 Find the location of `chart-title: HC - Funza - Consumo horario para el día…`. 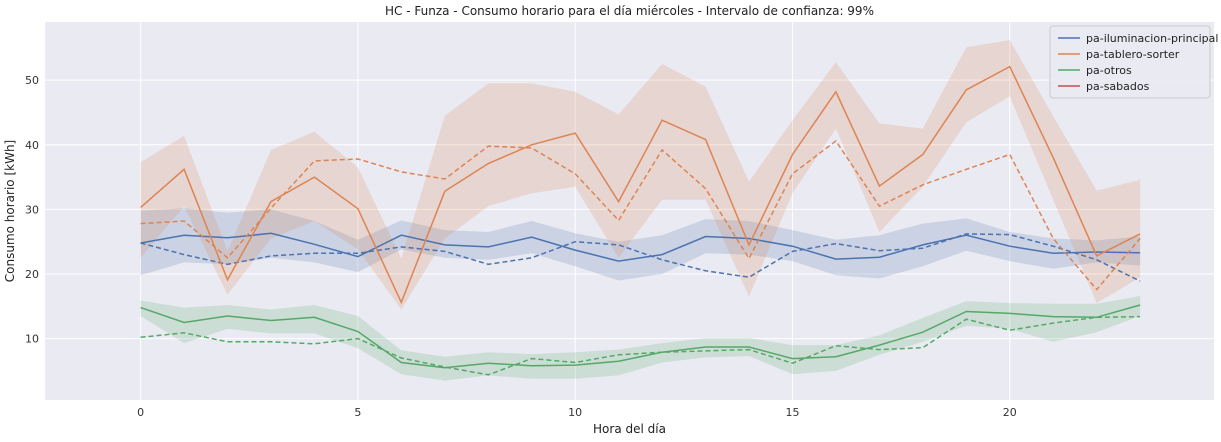

chart-title: HC - Funza - Consumo horario para el día… is located at coordinates (629, 11).